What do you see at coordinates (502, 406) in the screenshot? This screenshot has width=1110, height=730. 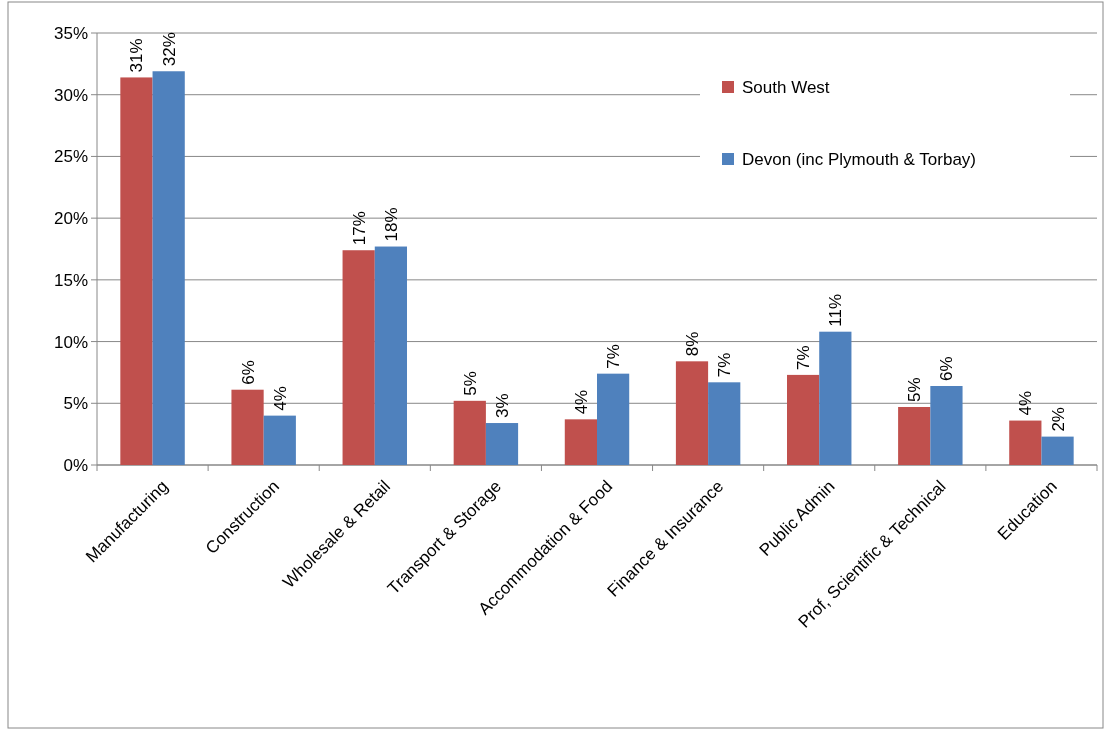 I see `data-label: 3%` at bounding box center [502, 406].